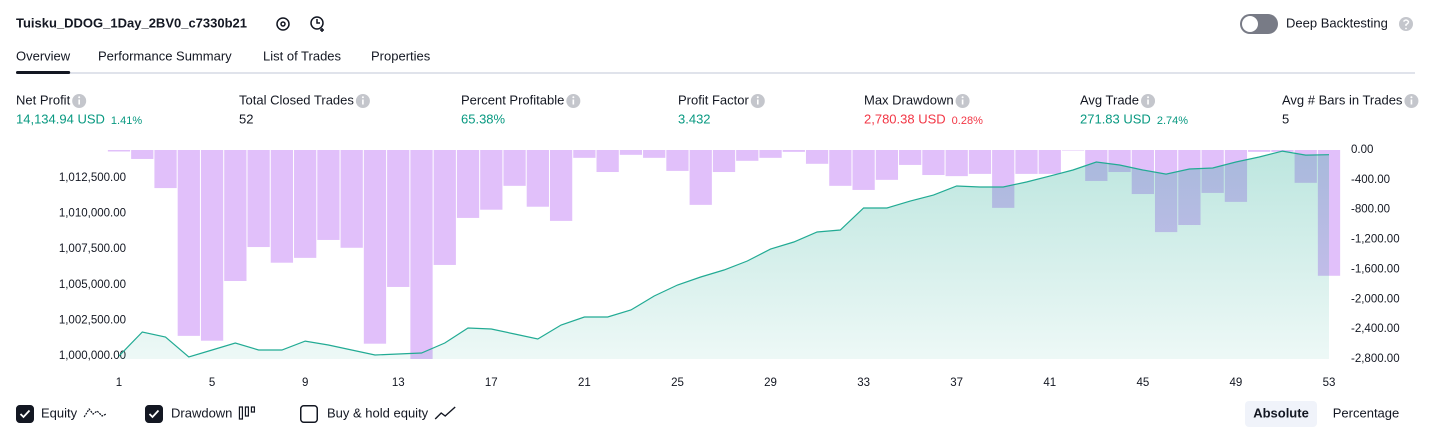 This screenshot has height=438, width=1431. I want to click on x-tick-label: 49, so click(1236, 383).